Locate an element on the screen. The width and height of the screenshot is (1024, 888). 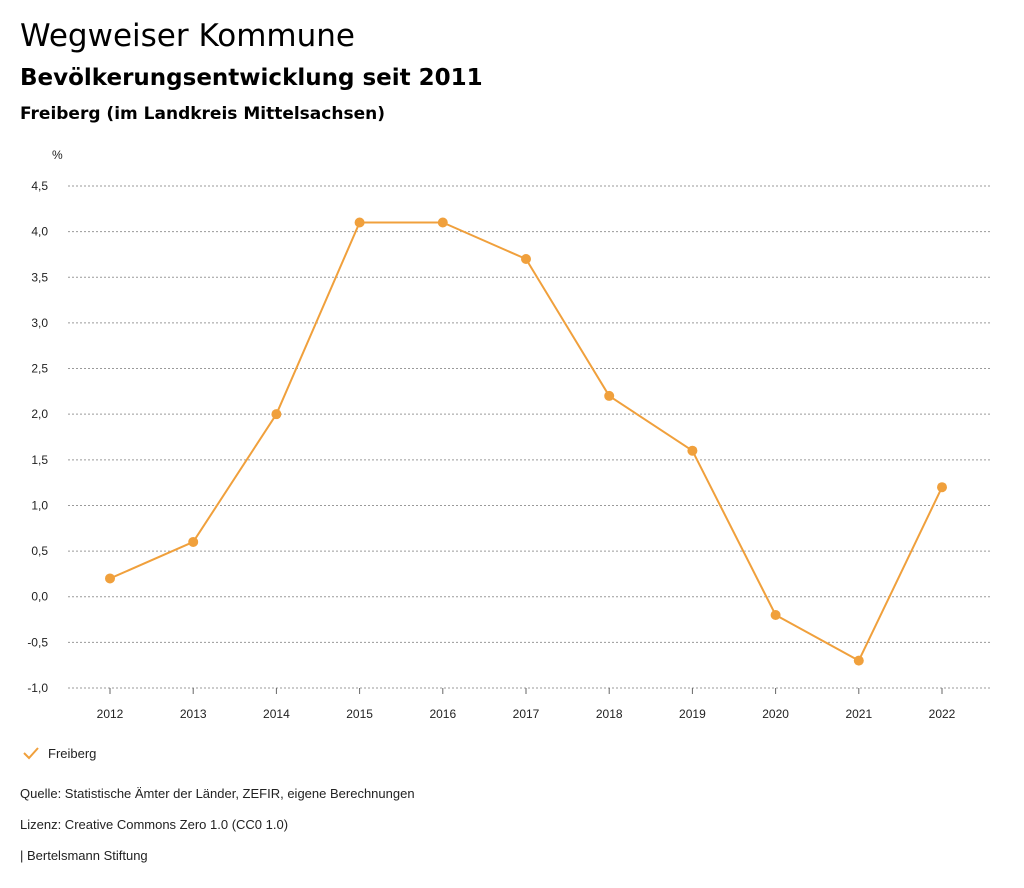
data-point-2012 is located at coordinates (110, 578).